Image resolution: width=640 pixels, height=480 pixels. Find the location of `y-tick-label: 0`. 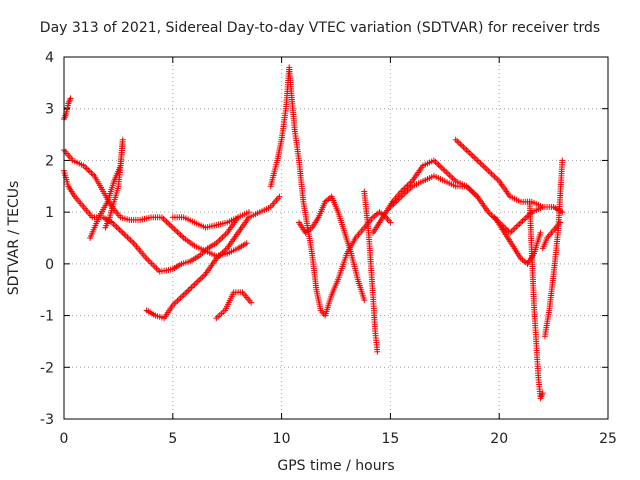

y-tick-label: 0 is located at coordinates (49, 265).